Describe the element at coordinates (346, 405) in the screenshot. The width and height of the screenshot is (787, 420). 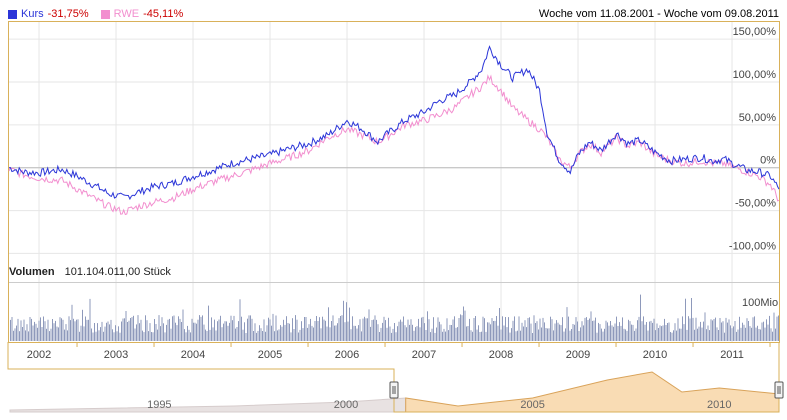
I see `navigator-year-label: 2000` at that location.